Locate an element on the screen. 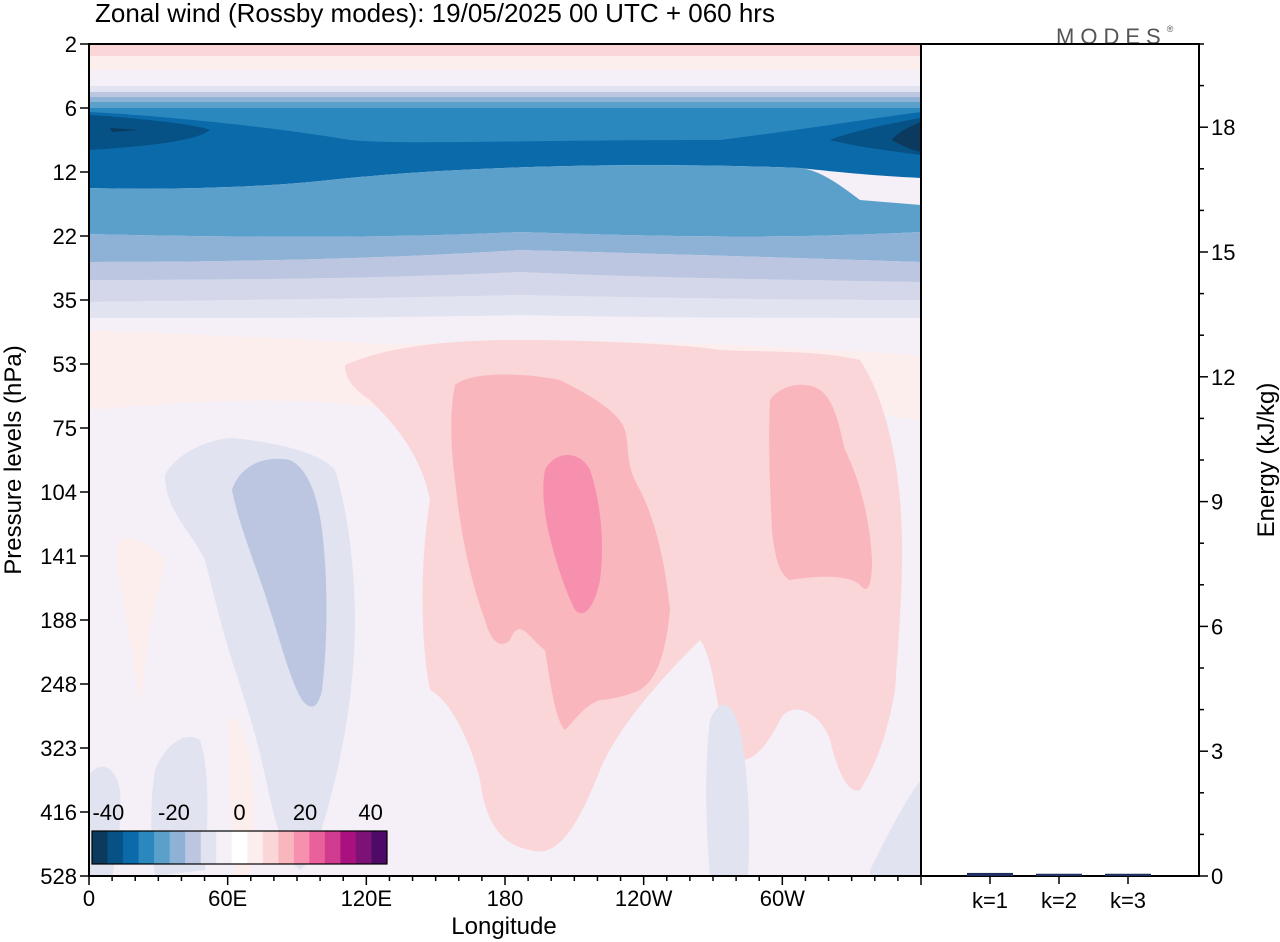 The image size is (1280, 942). y-tick-label: 53 is located at coordinates (65, 364).